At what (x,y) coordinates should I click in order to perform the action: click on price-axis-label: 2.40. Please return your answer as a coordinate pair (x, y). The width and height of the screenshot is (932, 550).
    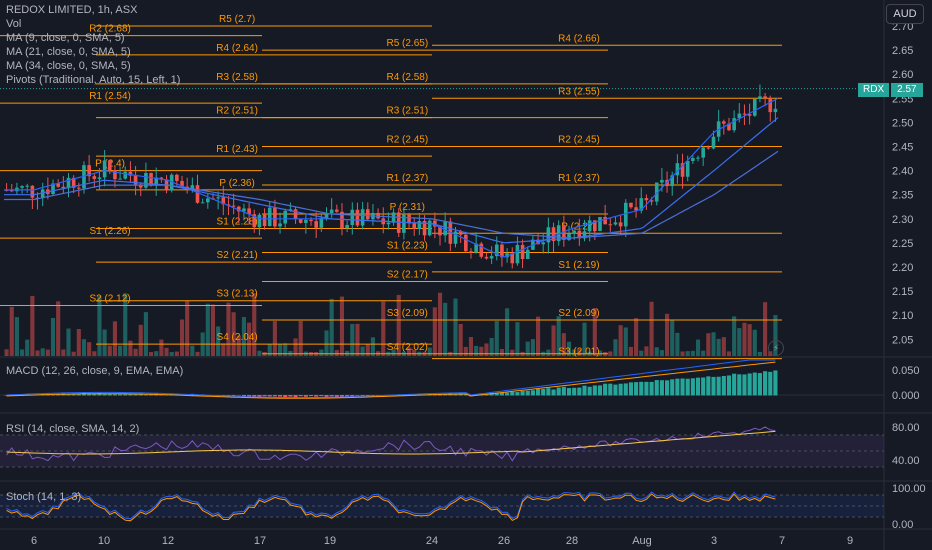
    Looking at the image, I should click on (902, 172).